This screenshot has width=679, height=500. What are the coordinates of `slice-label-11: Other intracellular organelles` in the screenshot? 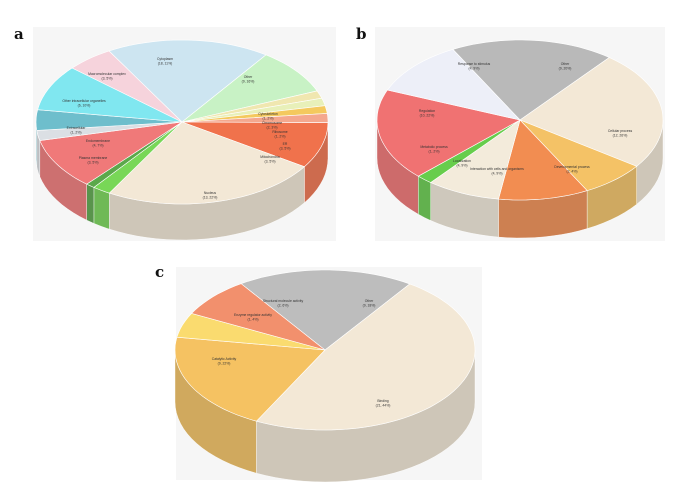 It's located at (84, 101).